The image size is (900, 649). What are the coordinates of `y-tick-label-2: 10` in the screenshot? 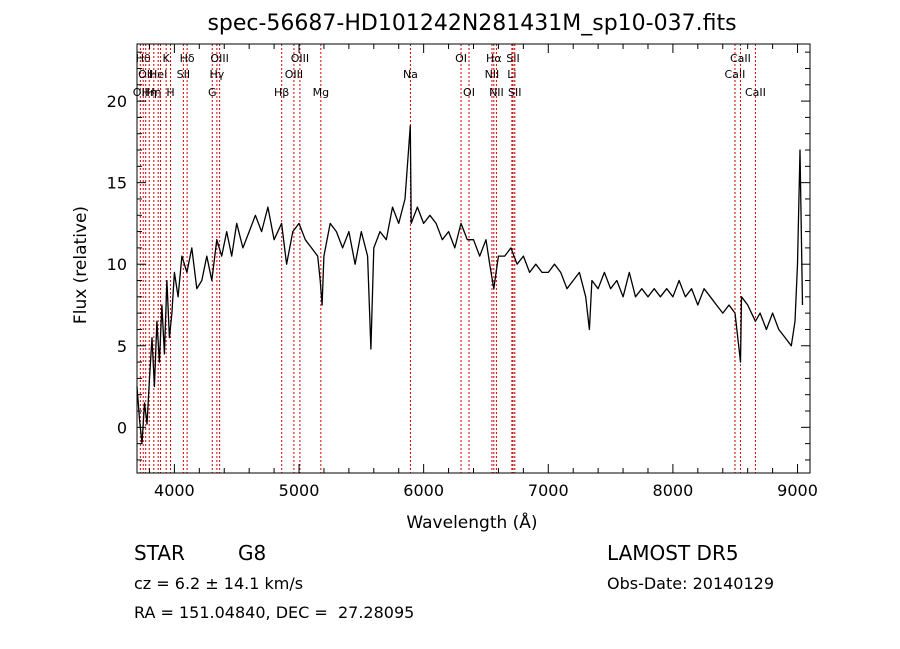 It's located at (117, 264).